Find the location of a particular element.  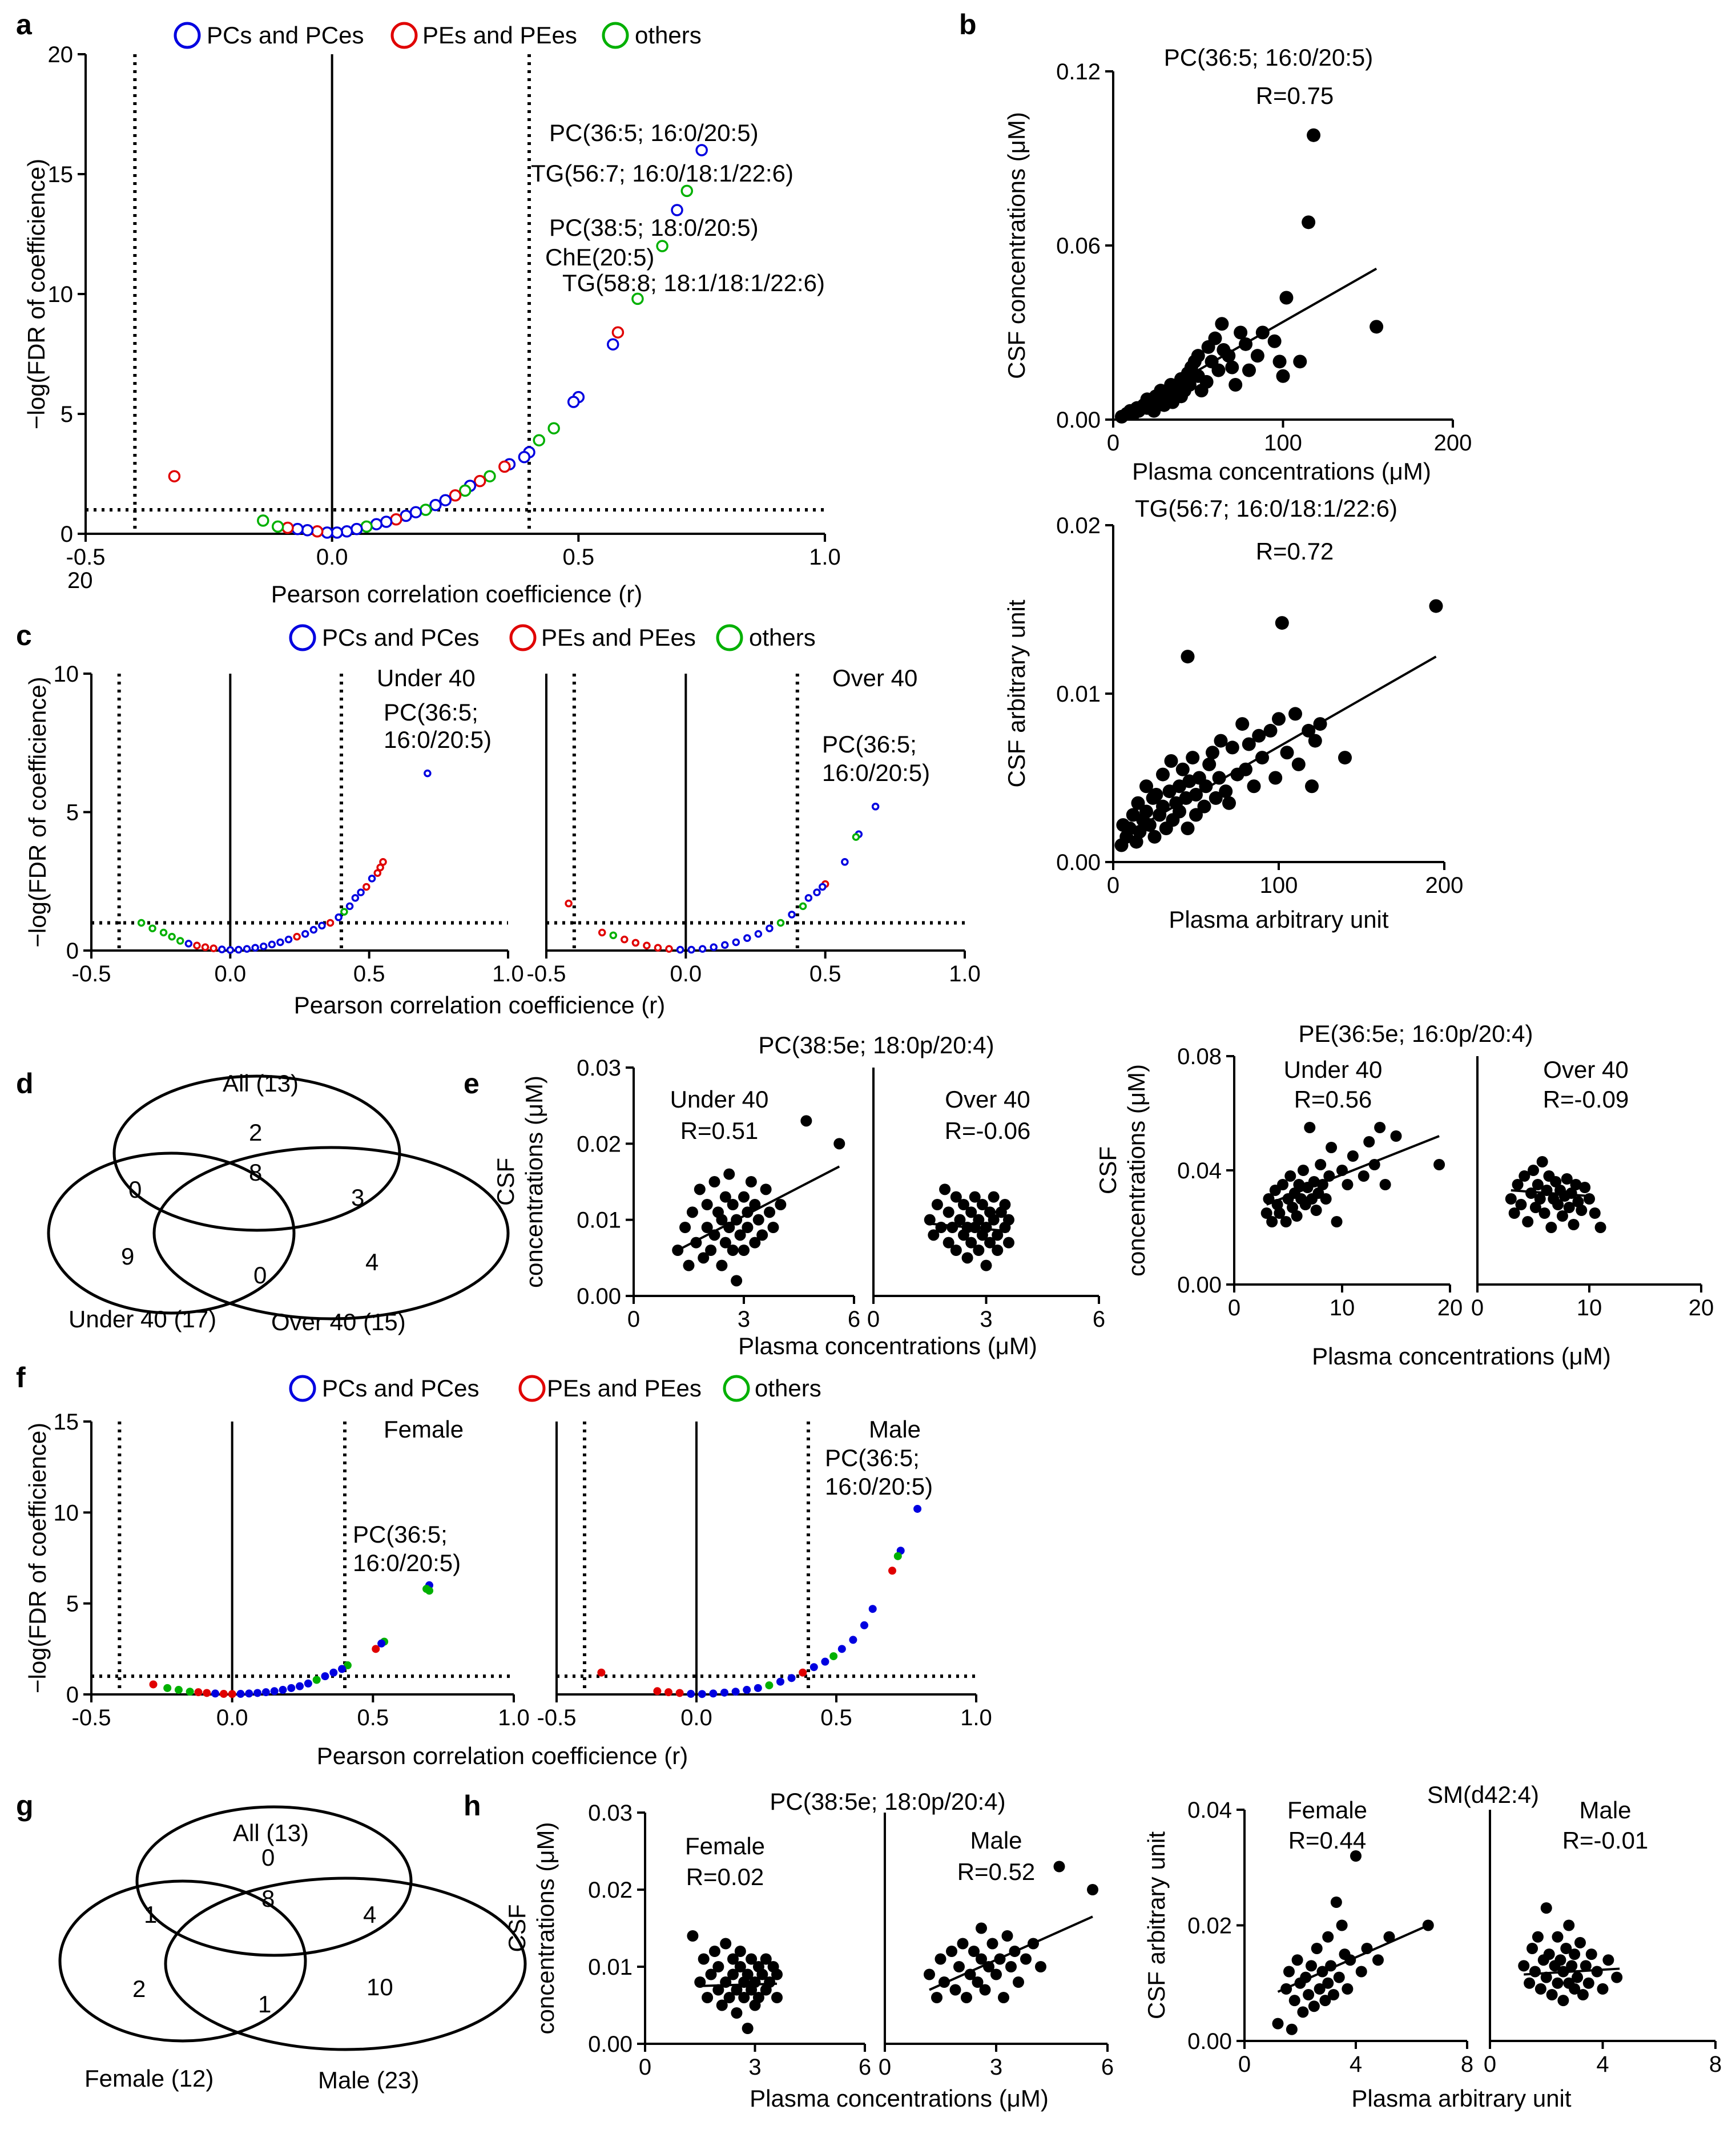

panel-label-d: d is located at coordinates (25, 1084).